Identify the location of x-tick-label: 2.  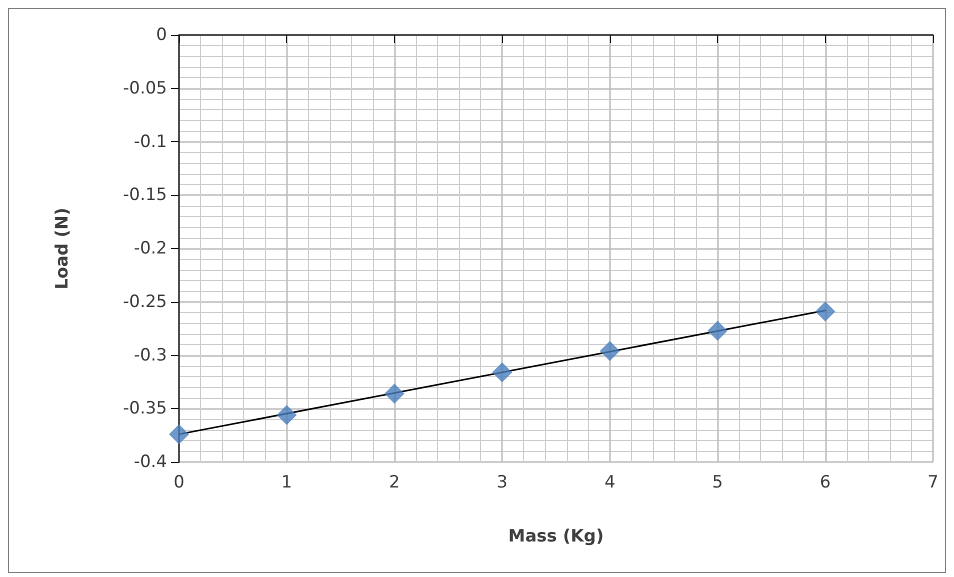
(394, 482).